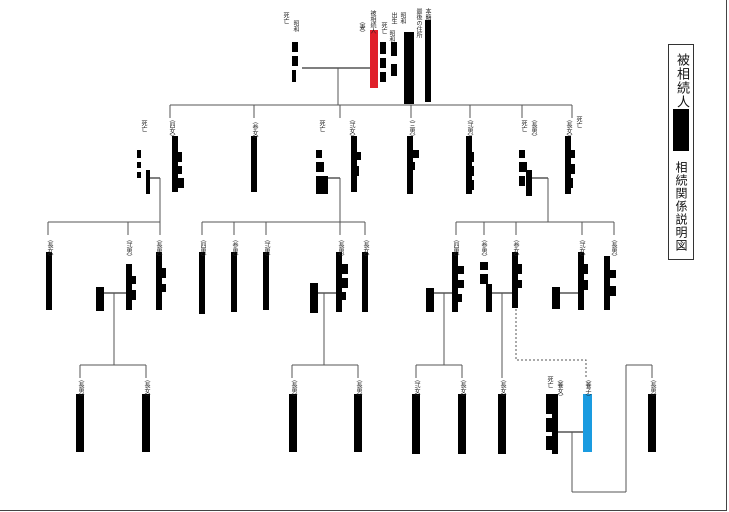  Describe the element at coordinates (285, 18) in the screenshot. I see `spouse-died-label: 死亡` at that location.